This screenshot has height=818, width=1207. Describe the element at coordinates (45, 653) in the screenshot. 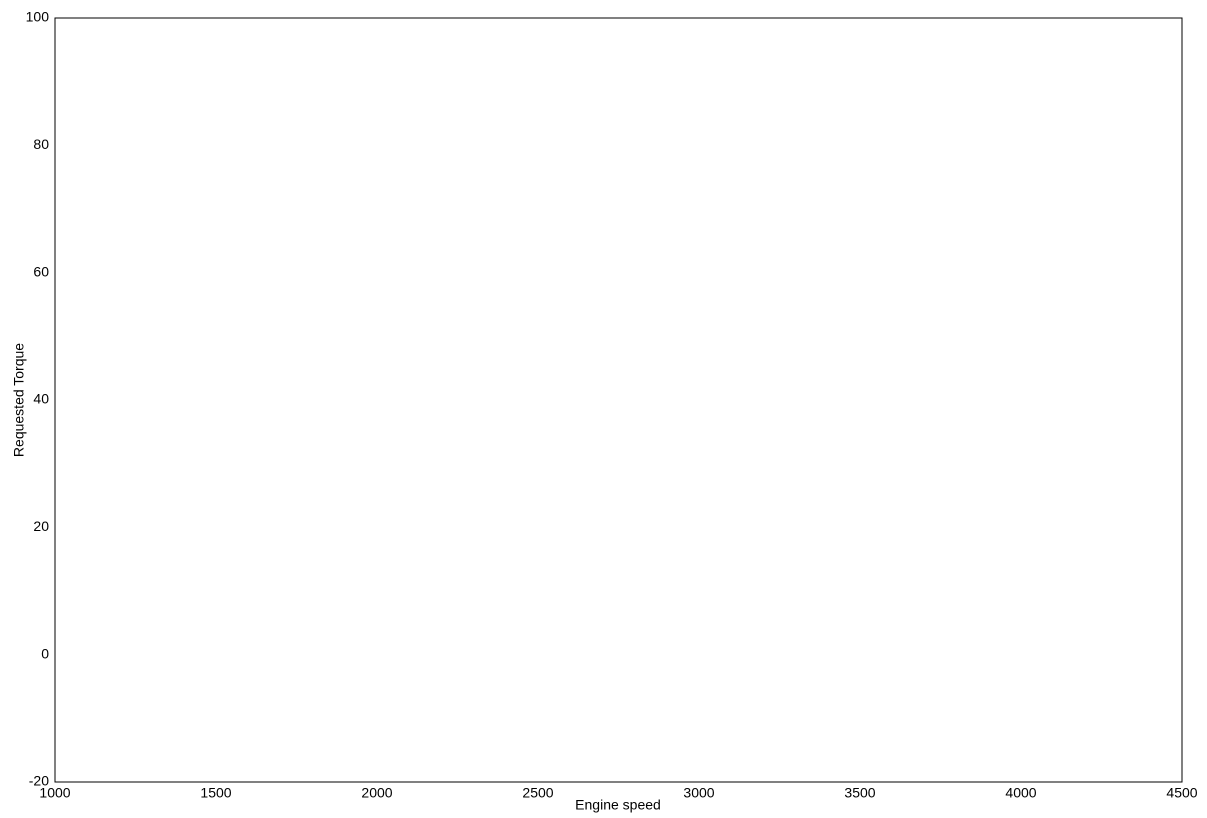

I see `y-tick-label: 0` at that location.